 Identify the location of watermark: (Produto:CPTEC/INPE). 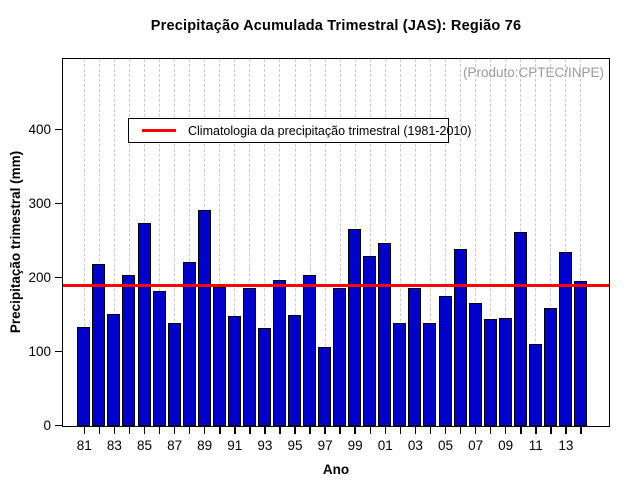
(533, 72).